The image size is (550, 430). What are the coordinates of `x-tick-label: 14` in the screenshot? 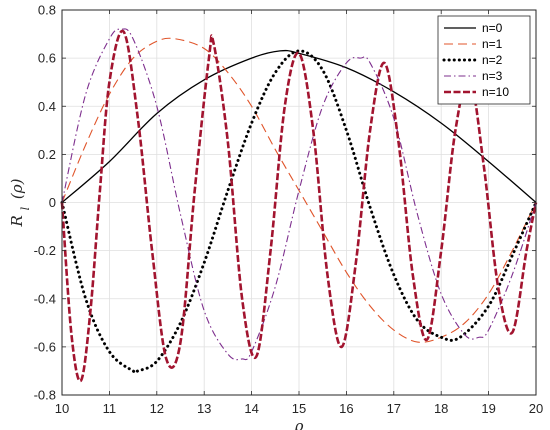 It's located at (251, 408).